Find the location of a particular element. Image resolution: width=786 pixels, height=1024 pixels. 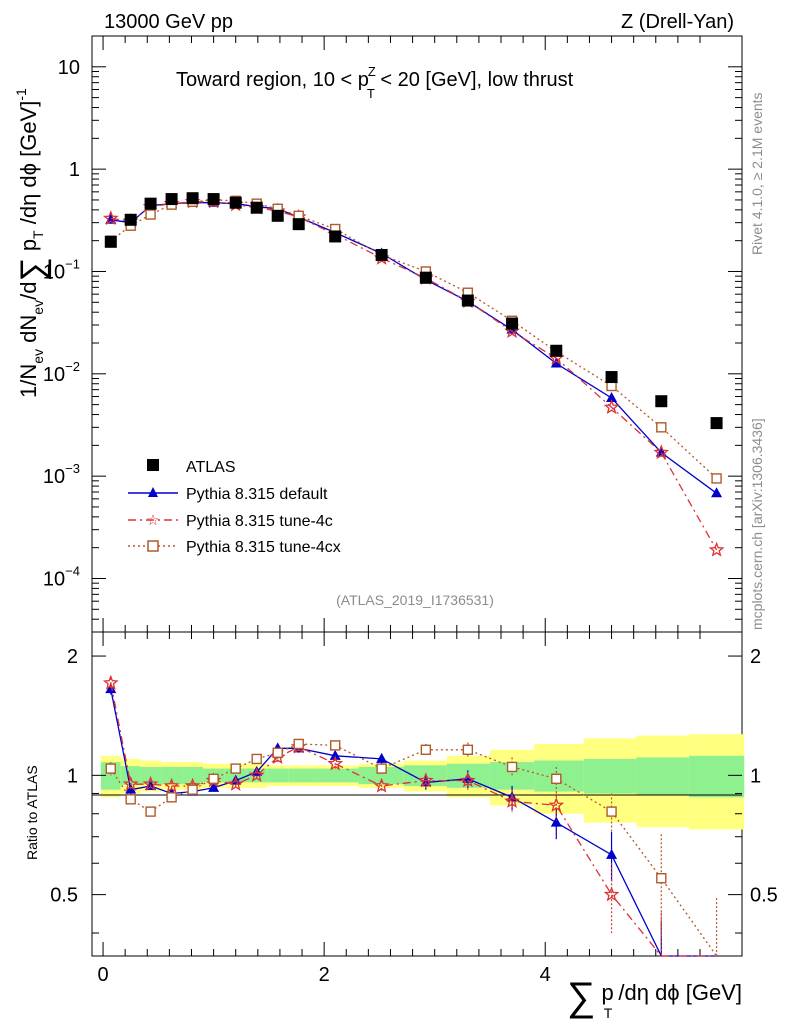

x-tick-label: 2 is located at coordinates (324, 975).